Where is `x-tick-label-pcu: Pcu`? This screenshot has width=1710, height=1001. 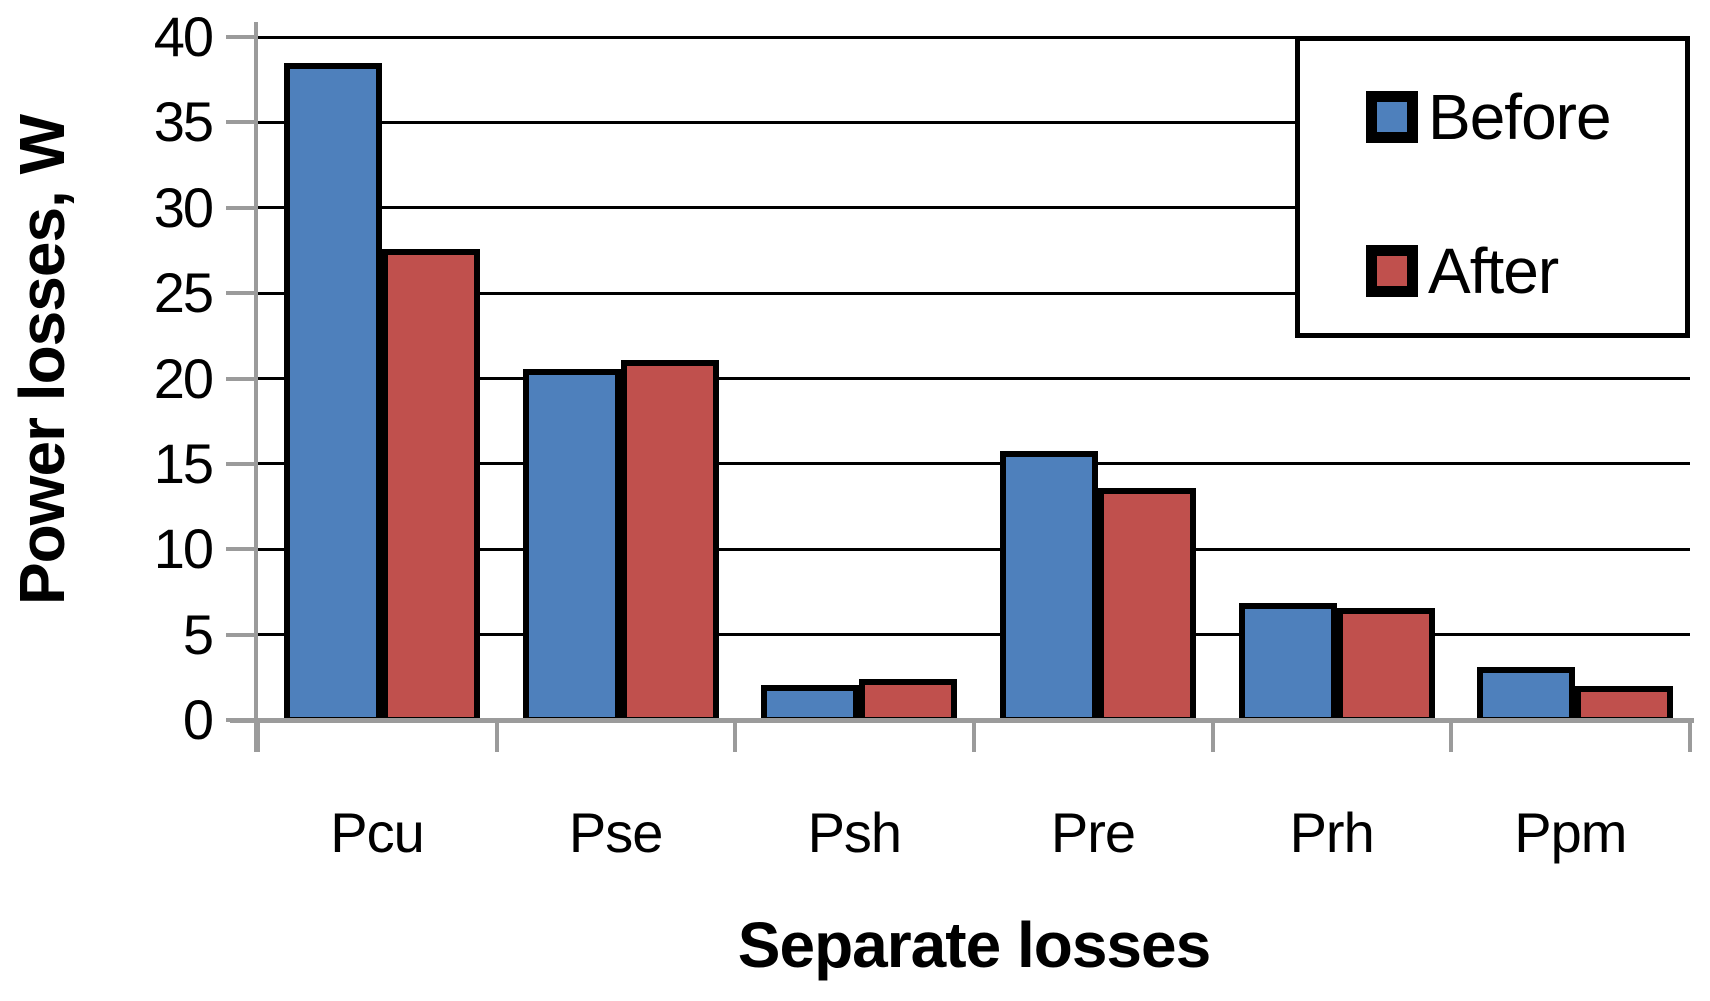 x-tick-label-pcu: Pcu is located at coordinates (377, 832).